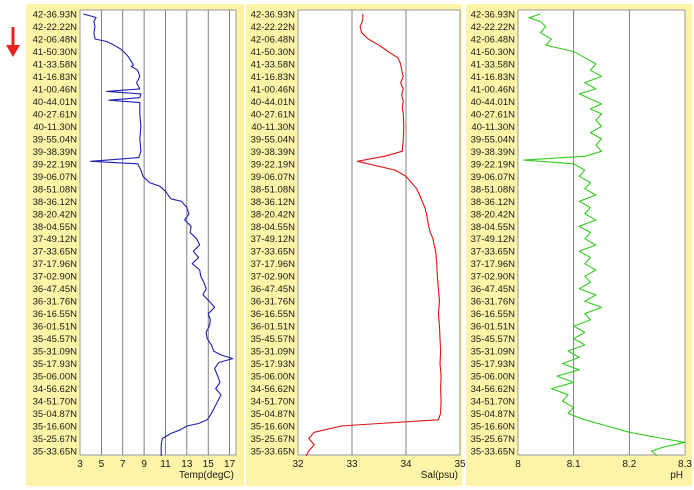 The image size is (694, 490). I want to click on y-tick-label: 36-47.45N, so click(55, 289).